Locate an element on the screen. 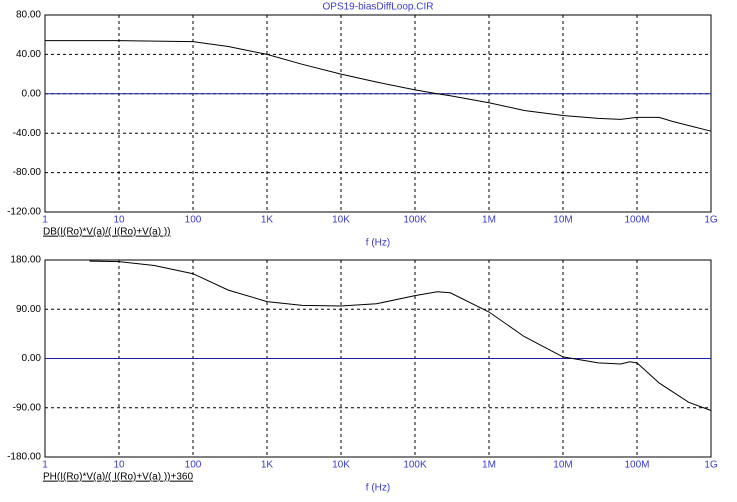  y-tick-label: -120.00 is located at coordinates (24, 212).